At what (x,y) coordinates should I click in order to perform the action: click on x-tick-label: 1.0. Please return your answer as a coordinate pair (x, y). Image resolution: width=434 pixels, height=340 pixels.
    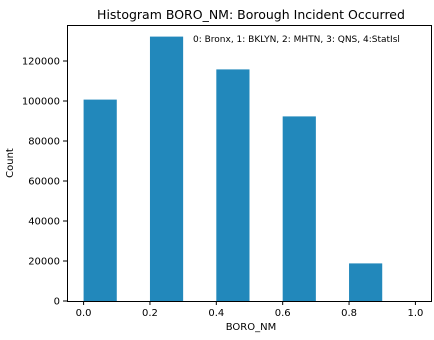
    Looking at the image, I should click on (415, 313).